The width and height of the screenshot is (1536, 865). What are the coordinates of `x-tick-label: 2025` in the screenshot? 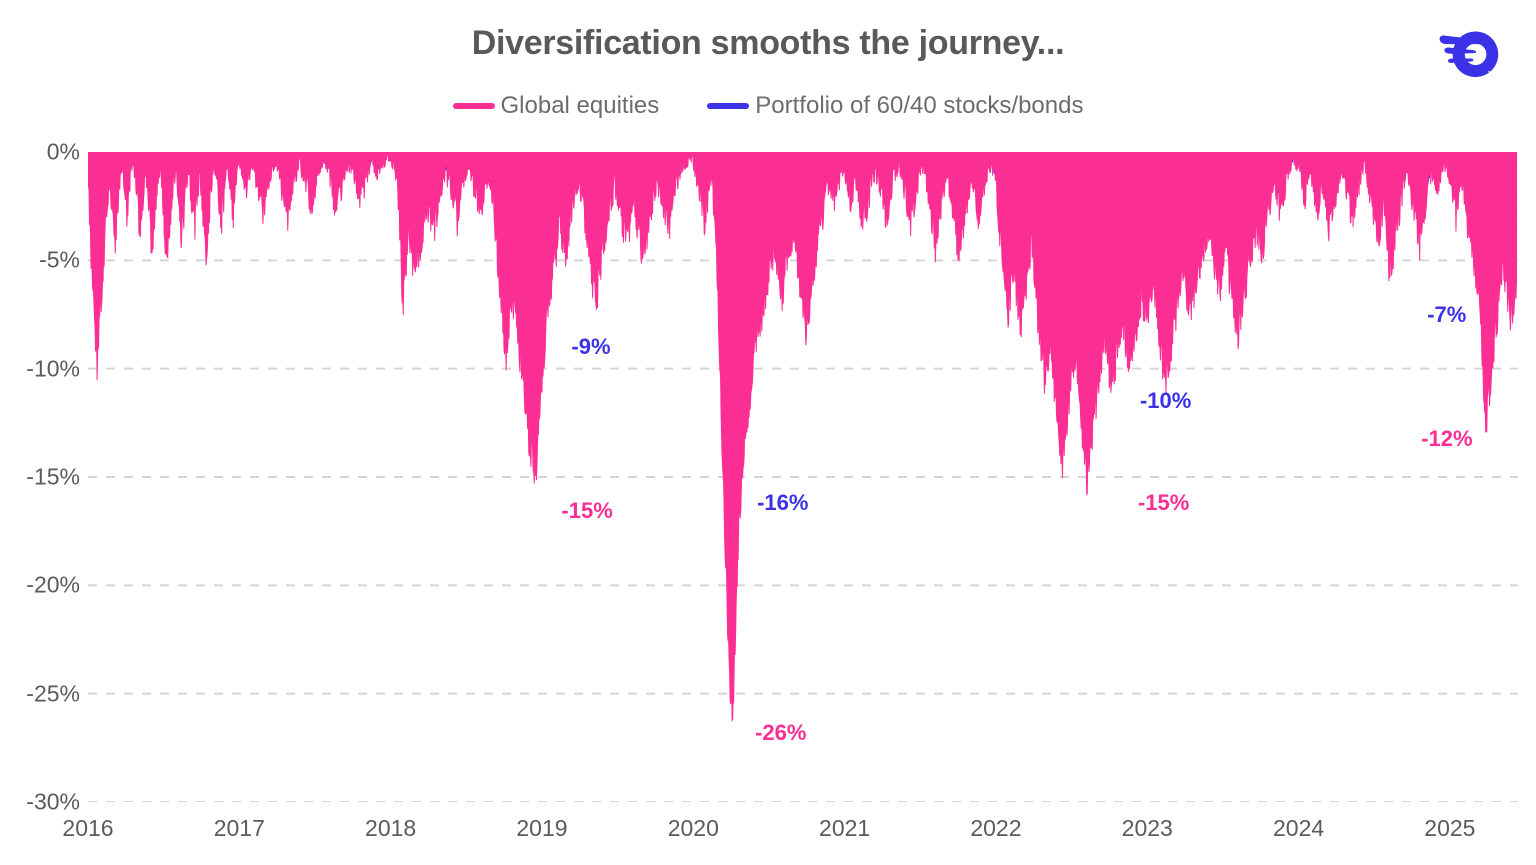 It's located at (1450, 828).